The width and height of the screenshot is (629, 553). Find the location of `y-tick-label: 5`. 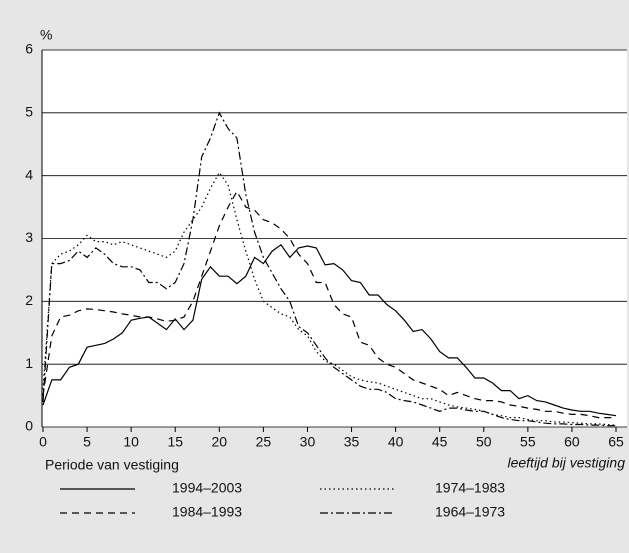

y-tick-label: 5 is located at coordinates (29, 112).